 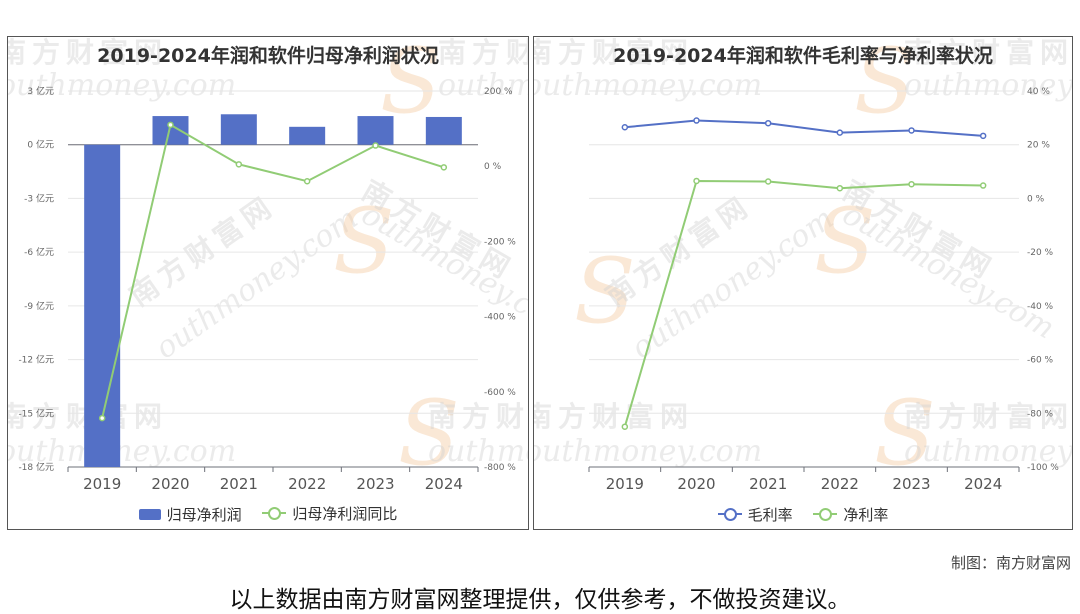 I want to click on y2-tick-label: -600 %, so click(x=500, y=393).